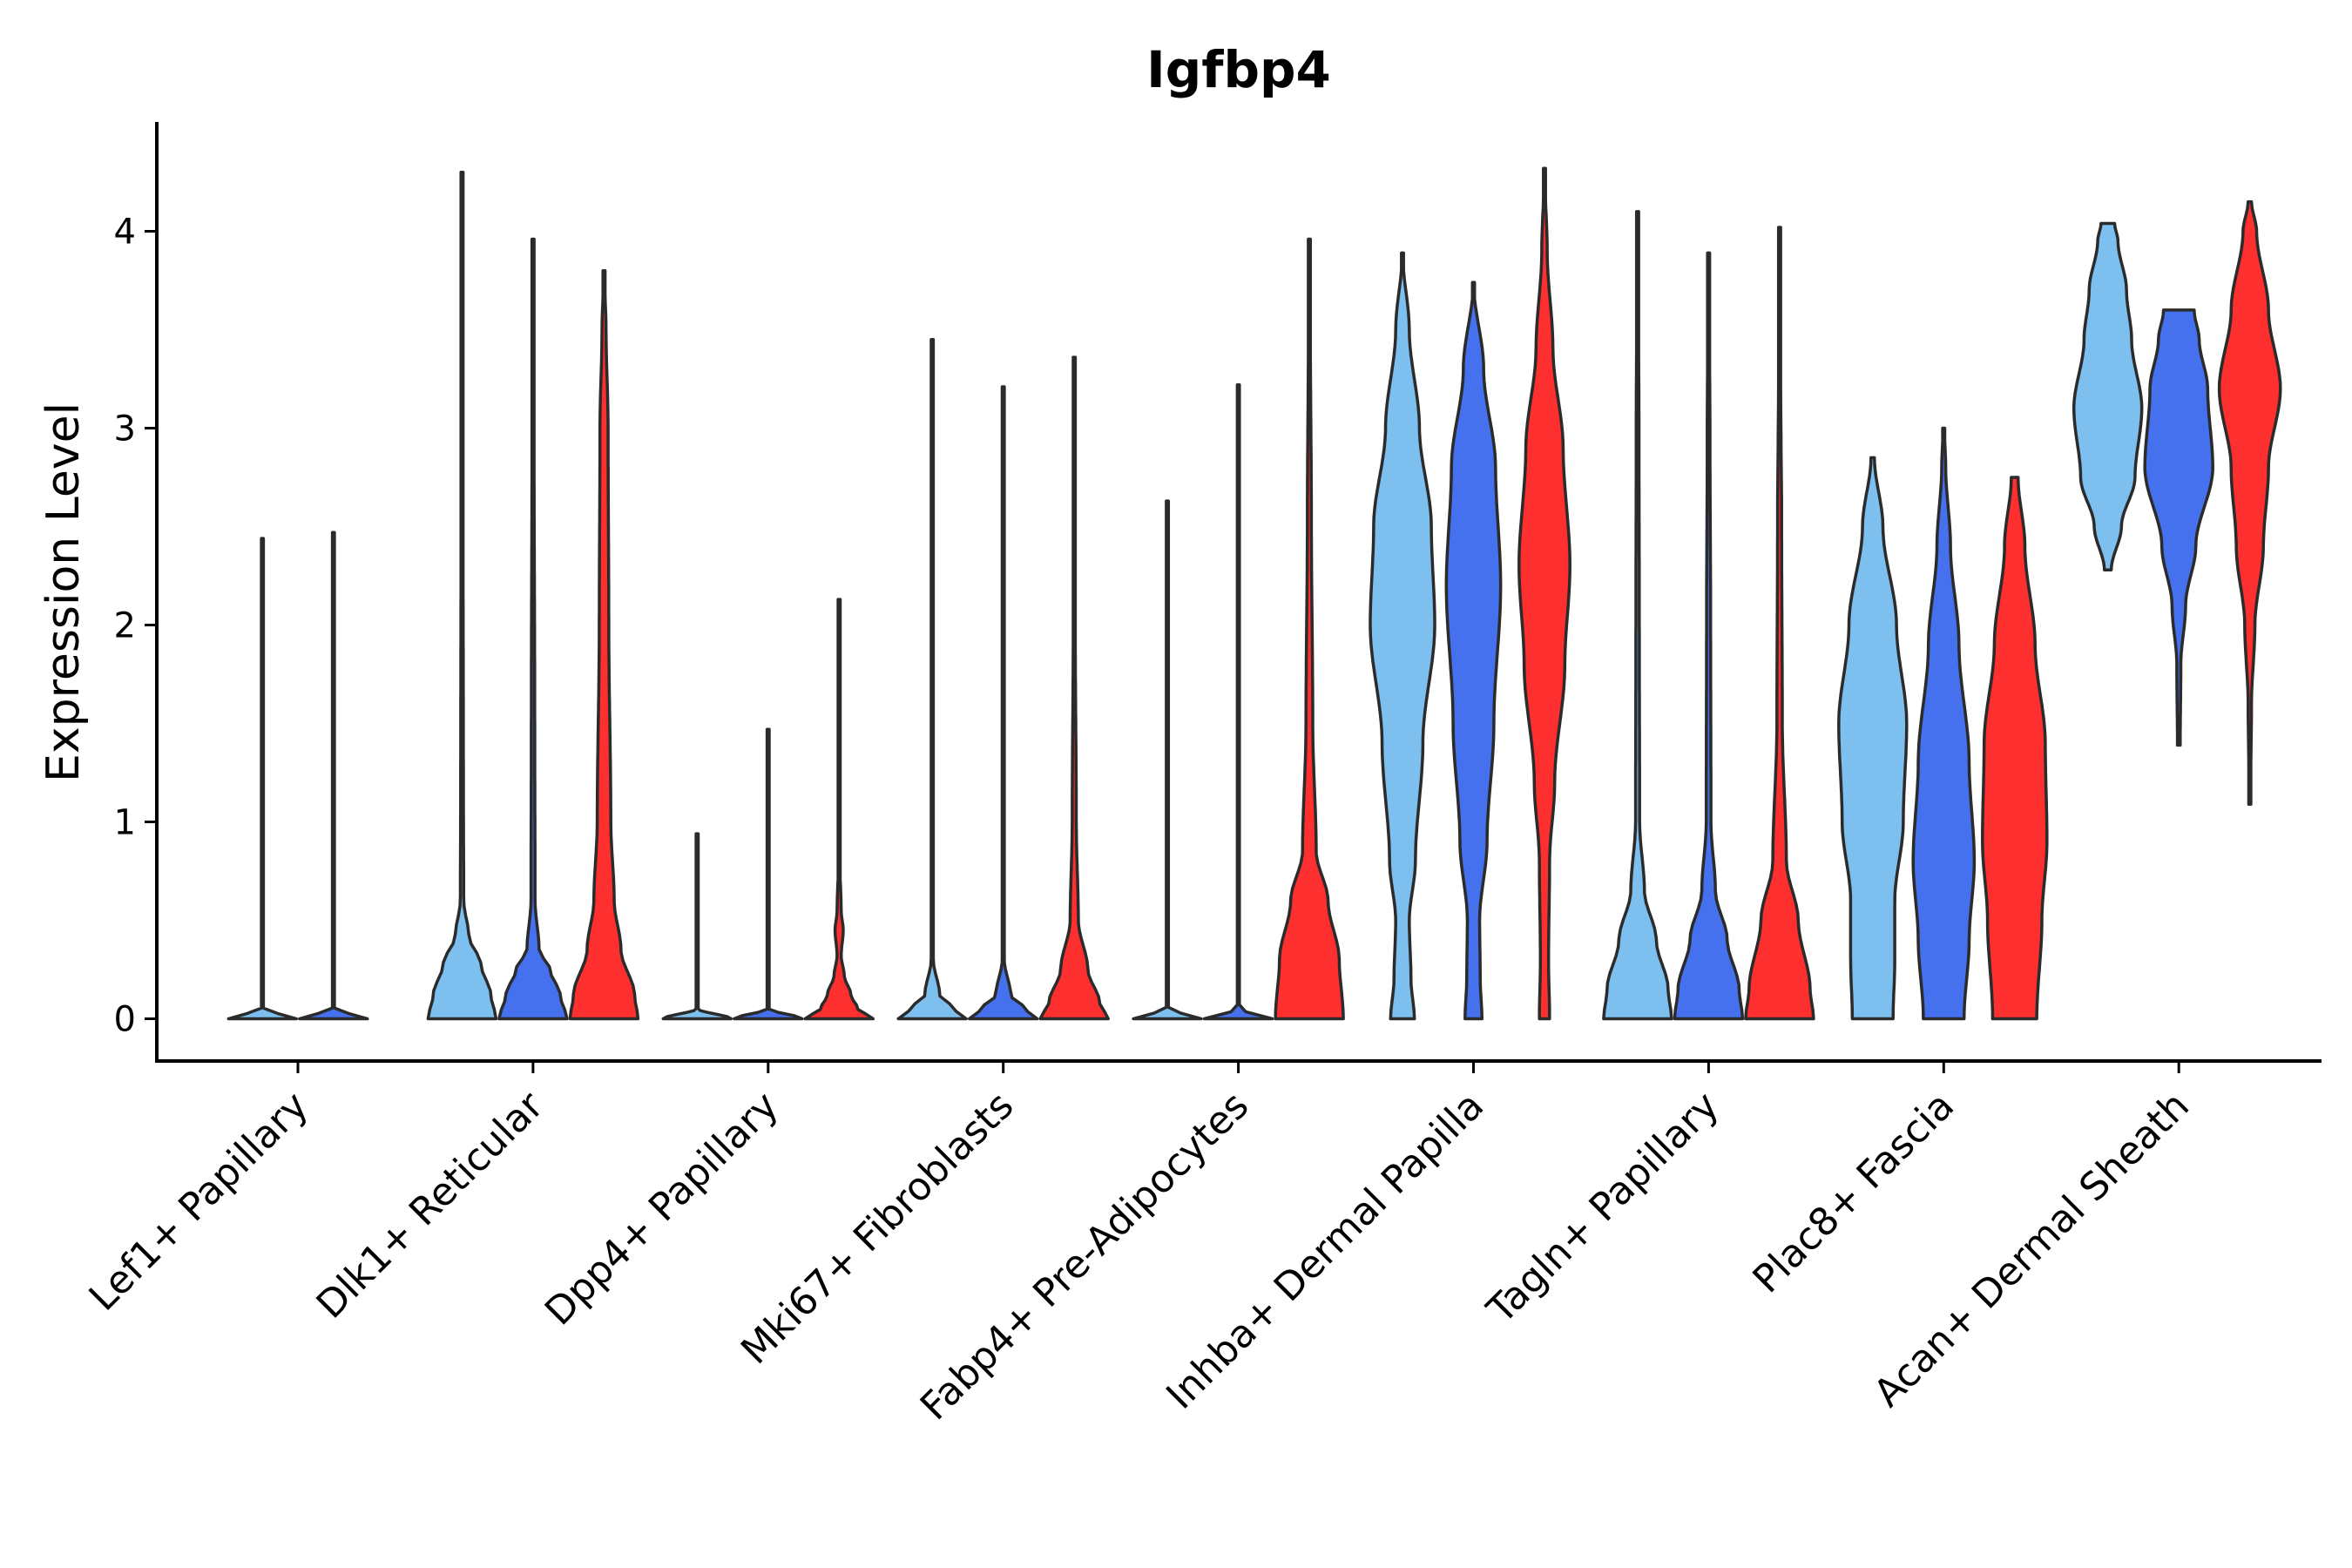 The width and height of the screenshot is (2352, 1568). What do you see at coordinates (1854, 1193) in the screenshot?
I see `x-tick-label: Plac8+ Fascia` at bounding box center [1854, 1193].